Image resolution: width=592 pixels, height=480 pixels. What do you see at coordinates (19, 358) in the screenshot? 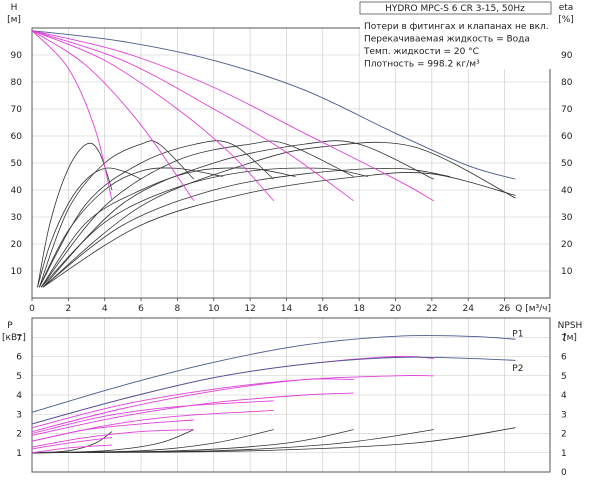
I see `y-left-tick-label: 6` at bounding box center [19, 358].